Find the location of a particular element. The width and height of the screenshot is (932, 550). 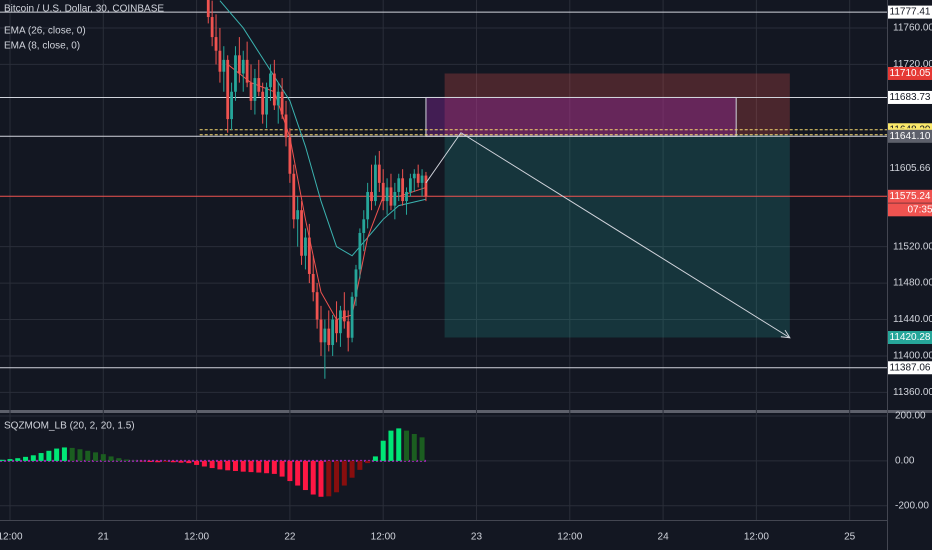

price-tag-label: 11777.41 is located at coordinates (910, 12).